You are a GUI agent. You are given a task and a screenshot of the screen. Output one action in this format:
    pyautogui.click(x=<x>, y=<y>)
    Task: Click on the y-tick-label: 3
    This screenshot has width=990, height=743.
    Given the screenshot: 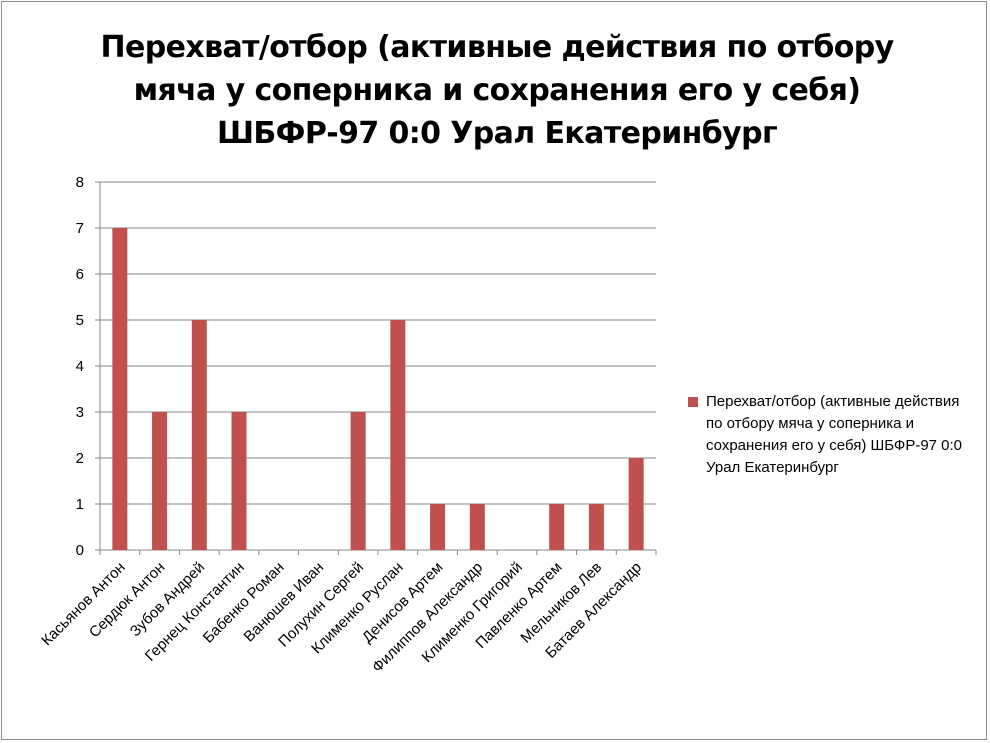 What is the action you would take?
    pyautogui.click(x=80, y=412)
    